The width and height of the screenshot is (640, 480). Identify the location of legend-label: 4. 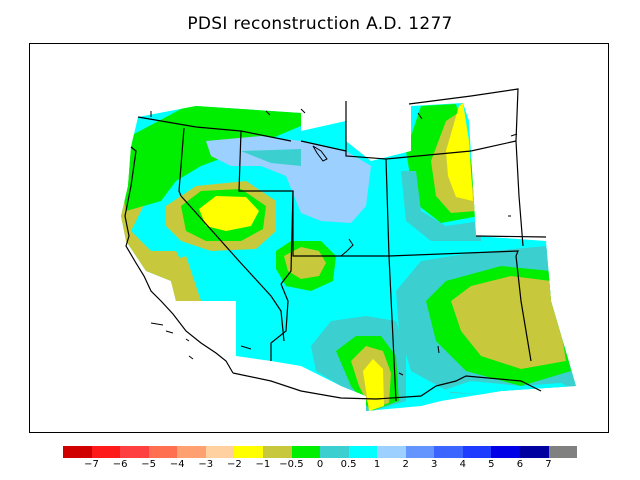
(462, 464).